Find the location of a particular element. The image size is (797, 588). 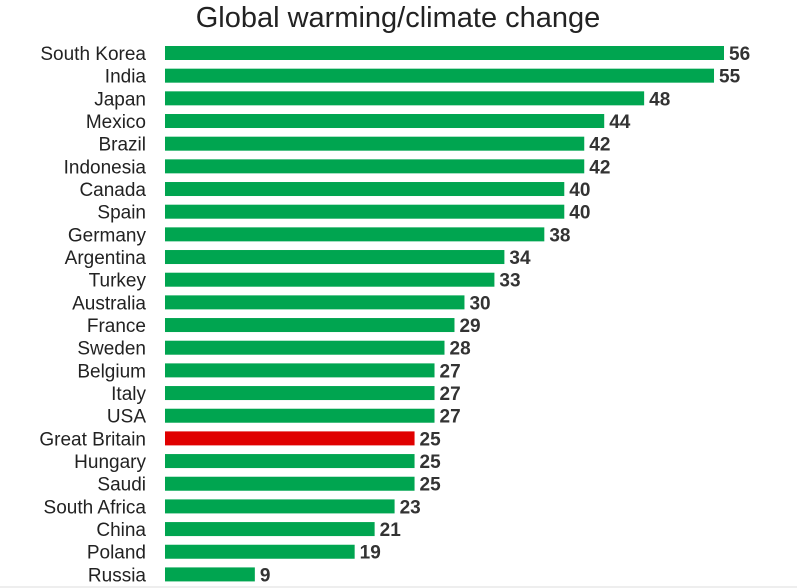

category-label: Spain is located at coordinates (121, 213).